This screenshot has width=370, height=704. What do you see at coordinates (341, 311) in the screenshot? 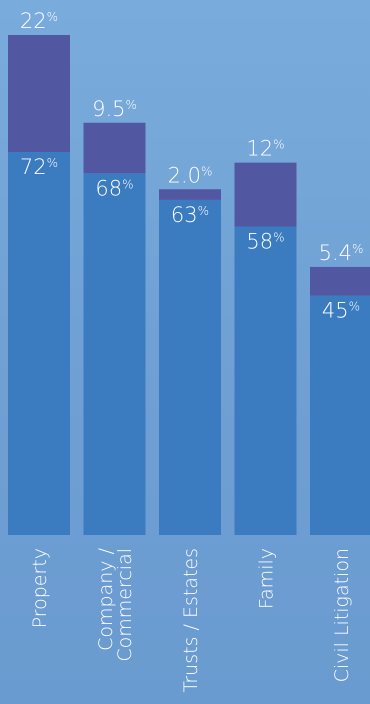
I see `data-label-base-4: 45%` at bounding box center [341, 311].